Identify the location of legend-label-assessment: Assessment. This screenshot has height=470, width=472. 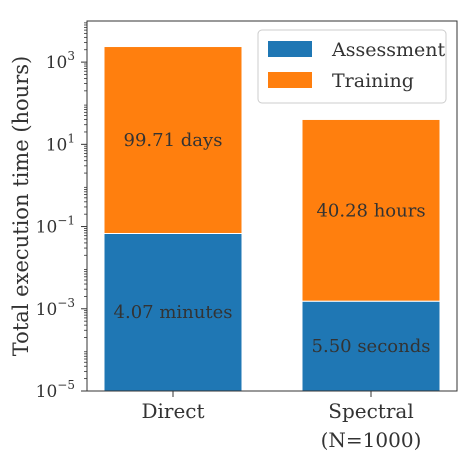
(388, 50).